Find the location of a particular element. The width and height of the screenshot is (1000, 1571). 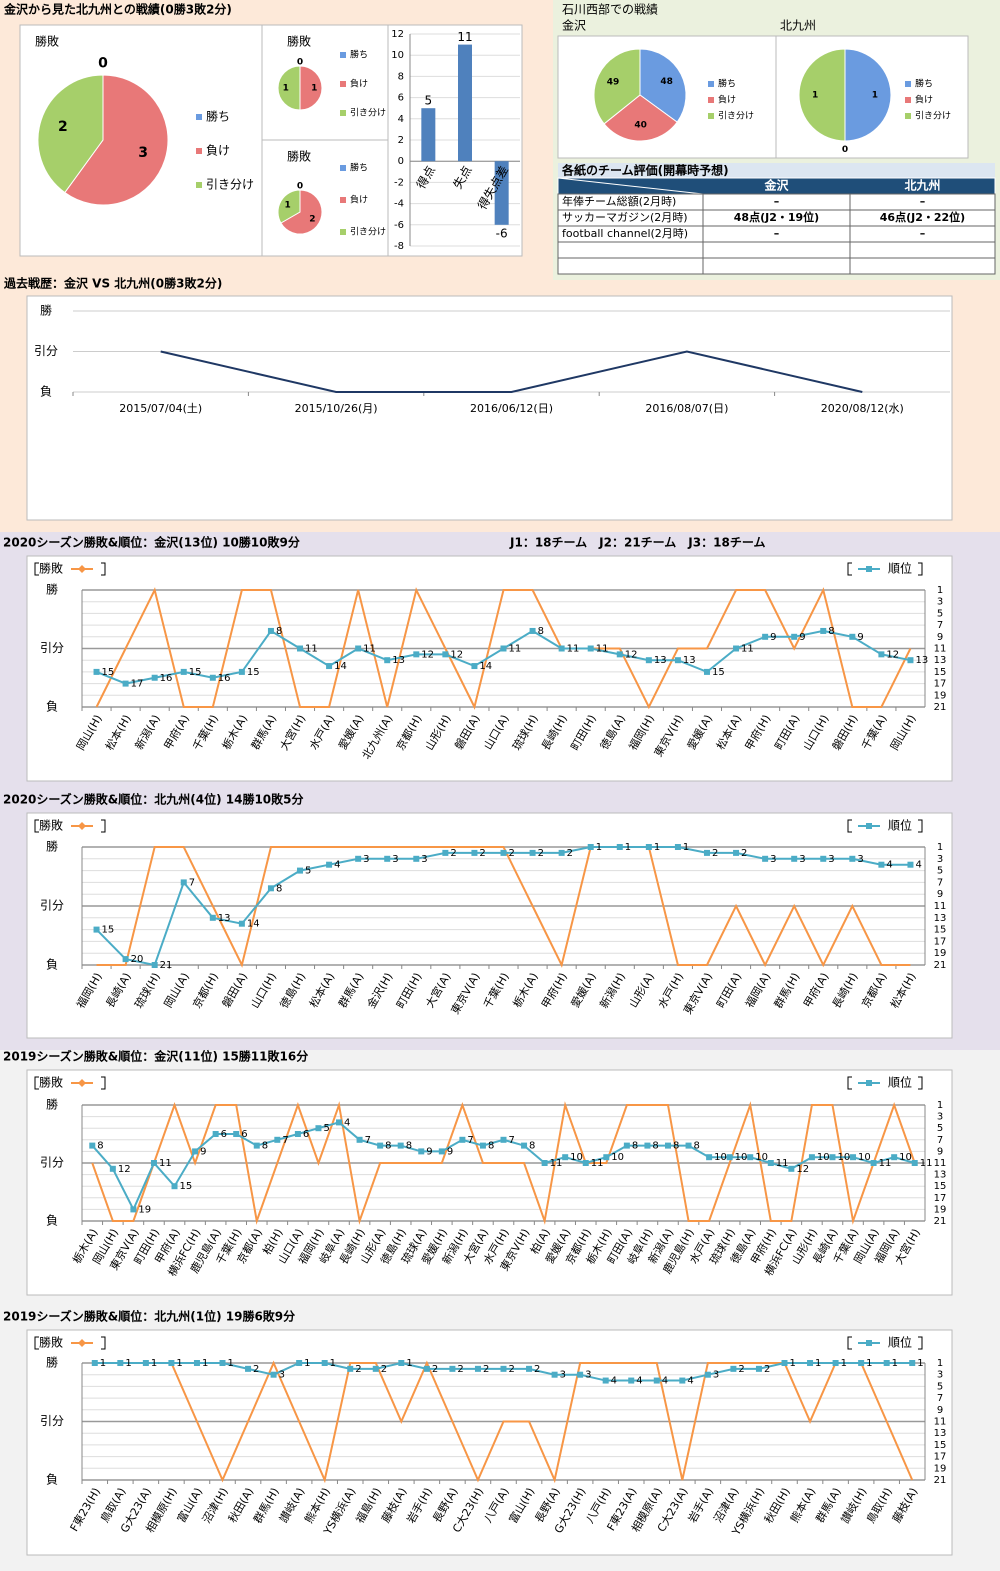

y-tick-label: 0 is located at coordinates (401, 161).